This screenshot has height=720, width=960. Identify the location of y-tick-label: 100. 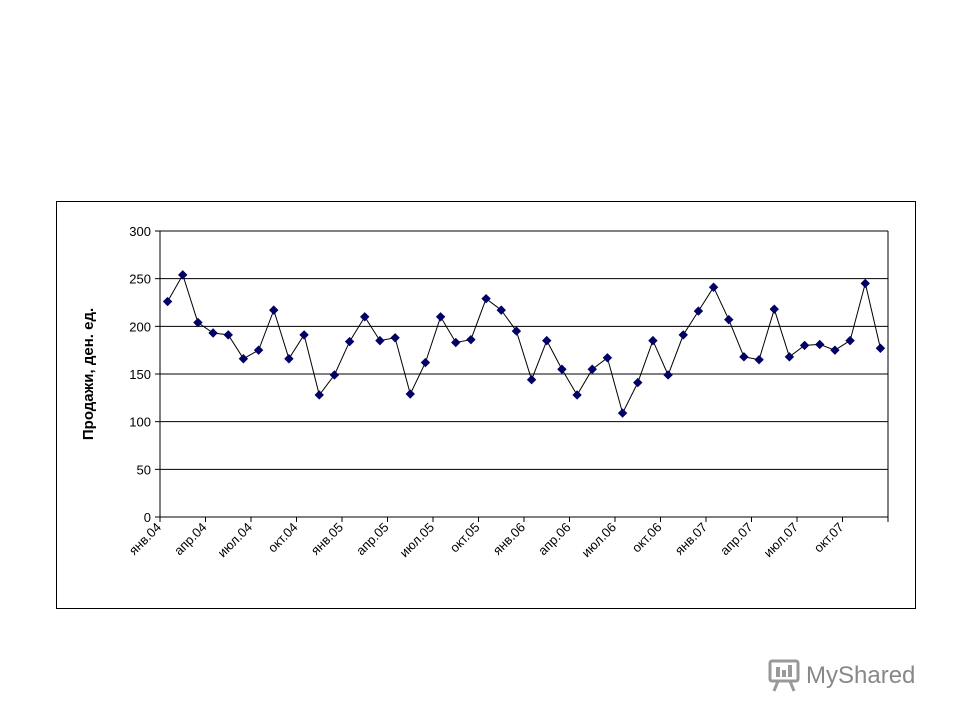
(140, 422).